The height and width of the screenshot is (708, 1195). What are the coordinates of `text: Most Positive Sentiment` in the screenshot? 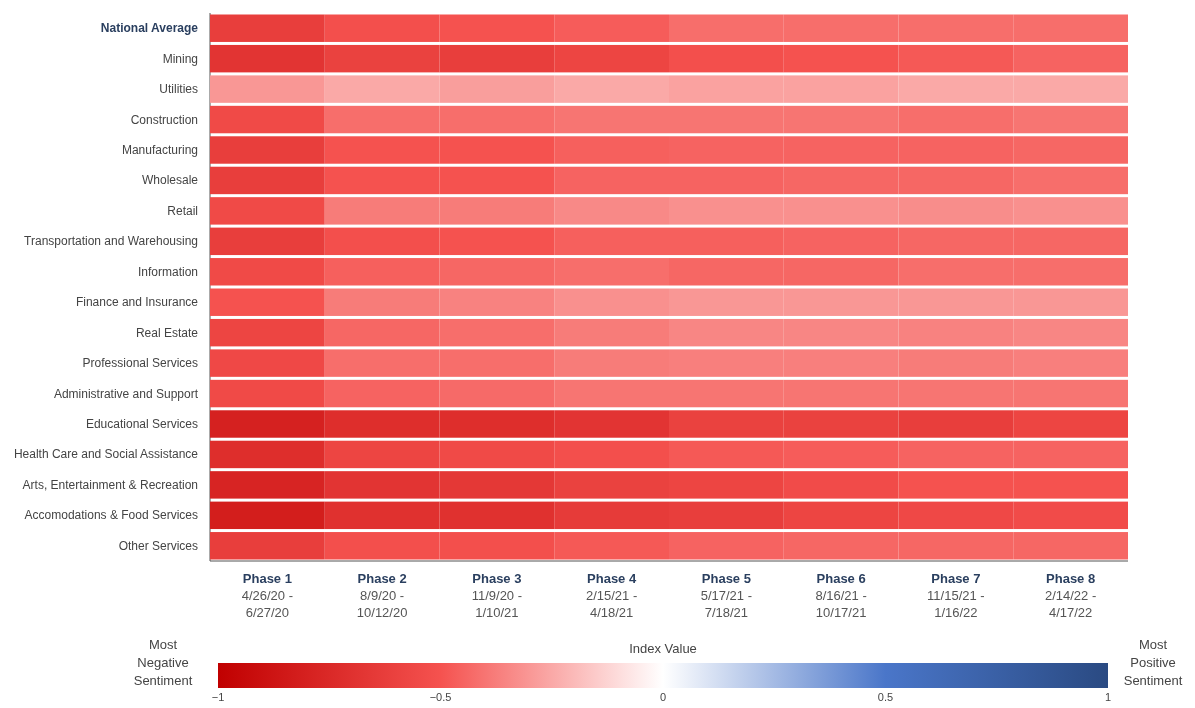 It's located at (1153, 662).